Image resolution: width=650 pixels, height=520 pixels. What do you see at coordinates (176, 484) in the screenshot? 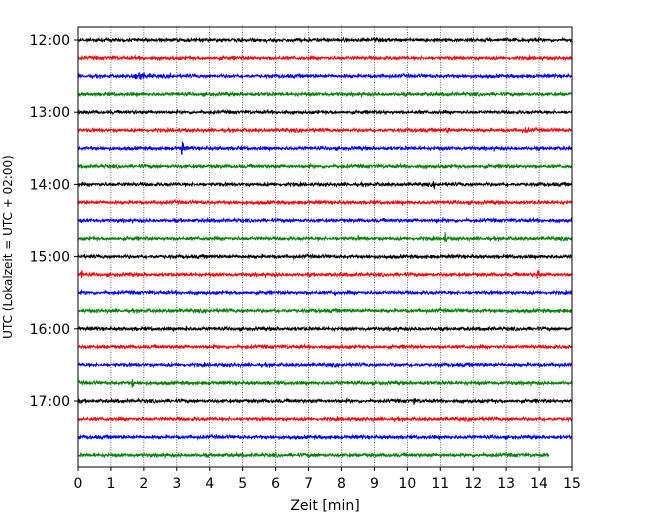
I see `x-tick-label: 3` at bounding box center [176, 484].